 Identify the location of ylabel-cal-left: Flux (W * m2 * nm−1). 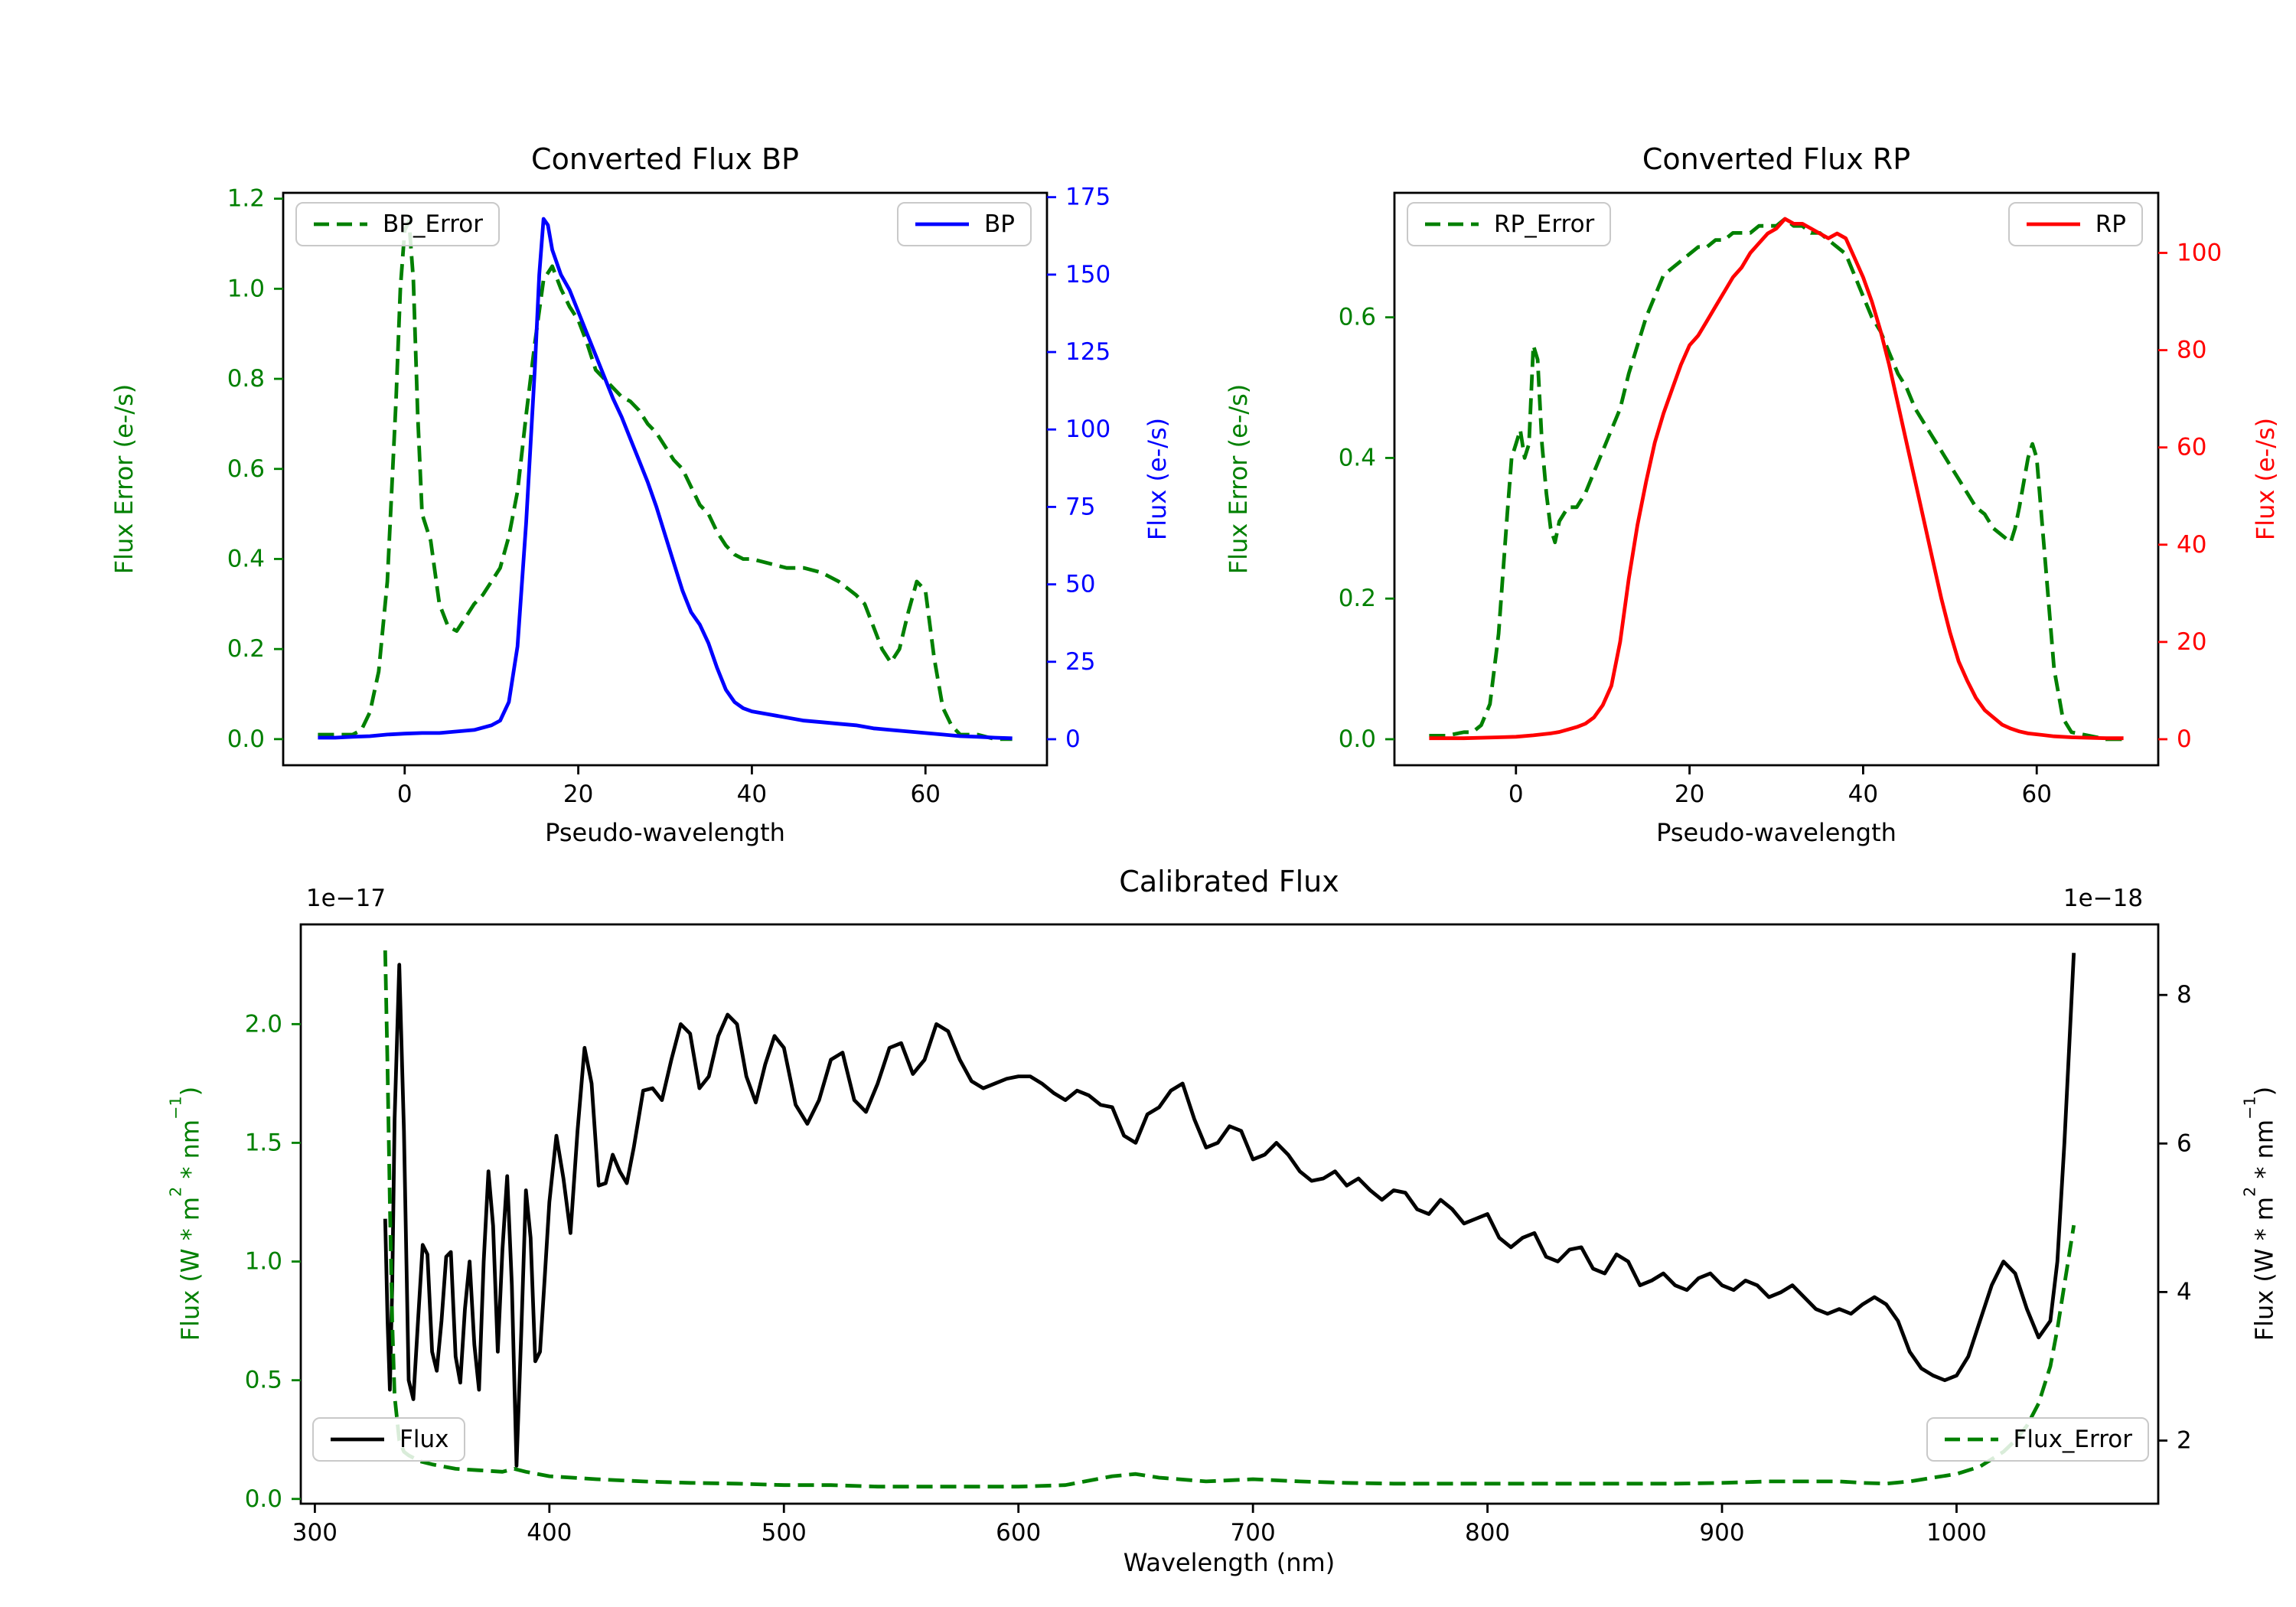
(185, 1213).